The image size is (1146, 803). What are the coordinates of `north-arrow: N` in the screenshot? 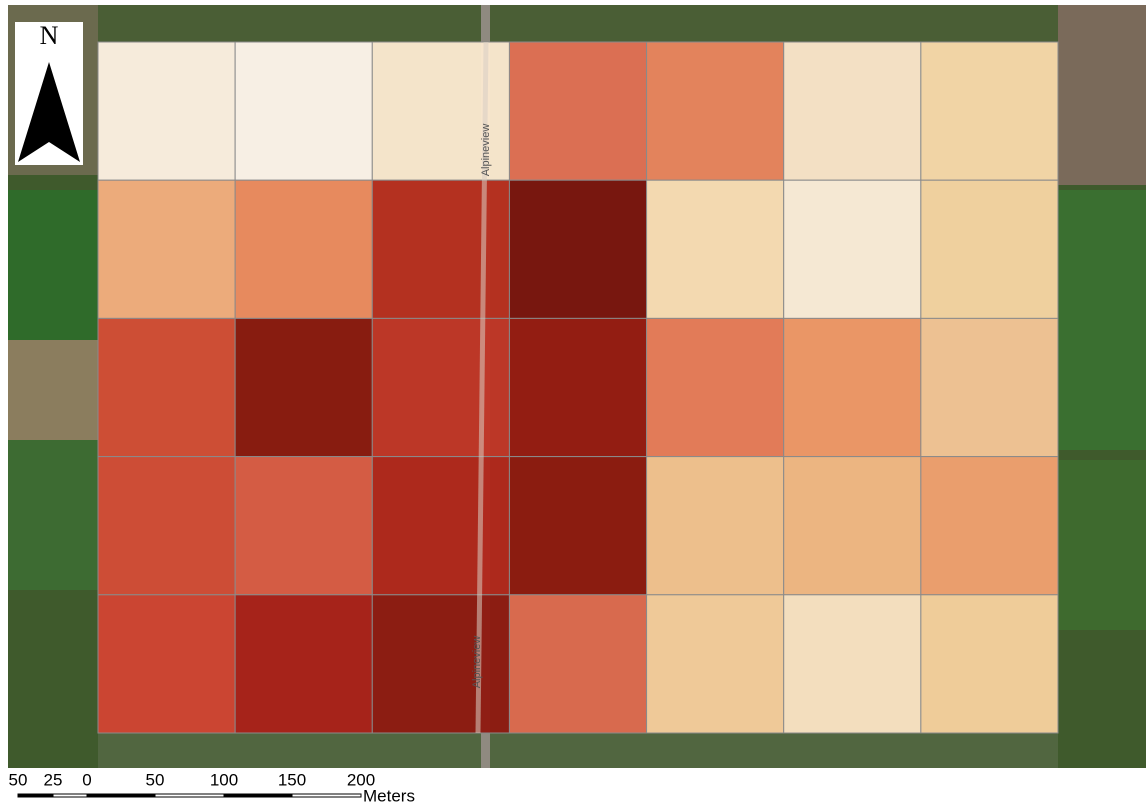 It's located at (49, 93).